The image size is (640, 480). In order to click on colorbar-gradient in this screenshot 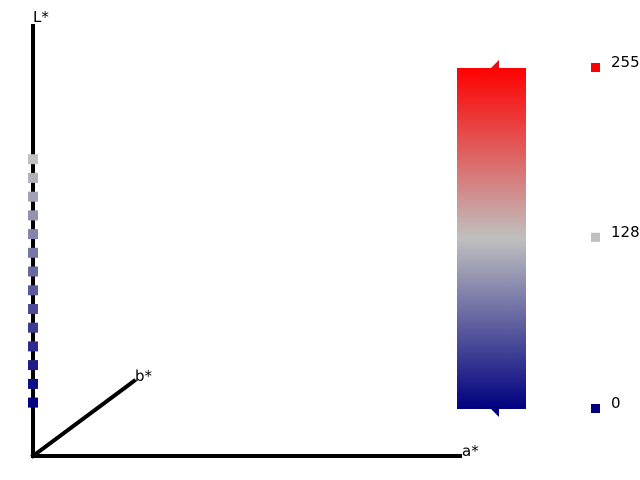, I will do `click(491, 238)`.